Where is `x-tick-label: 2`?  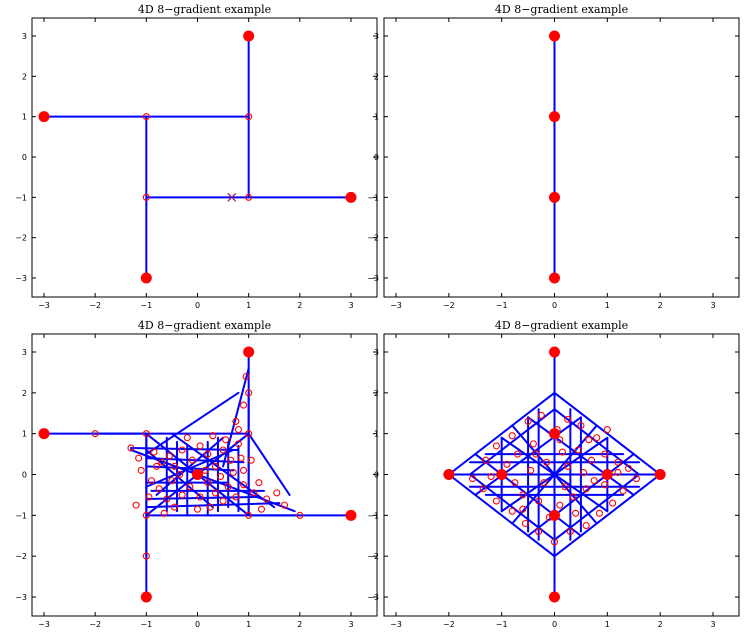 x-tick-label: 2 is located at coordinates (299, 305).